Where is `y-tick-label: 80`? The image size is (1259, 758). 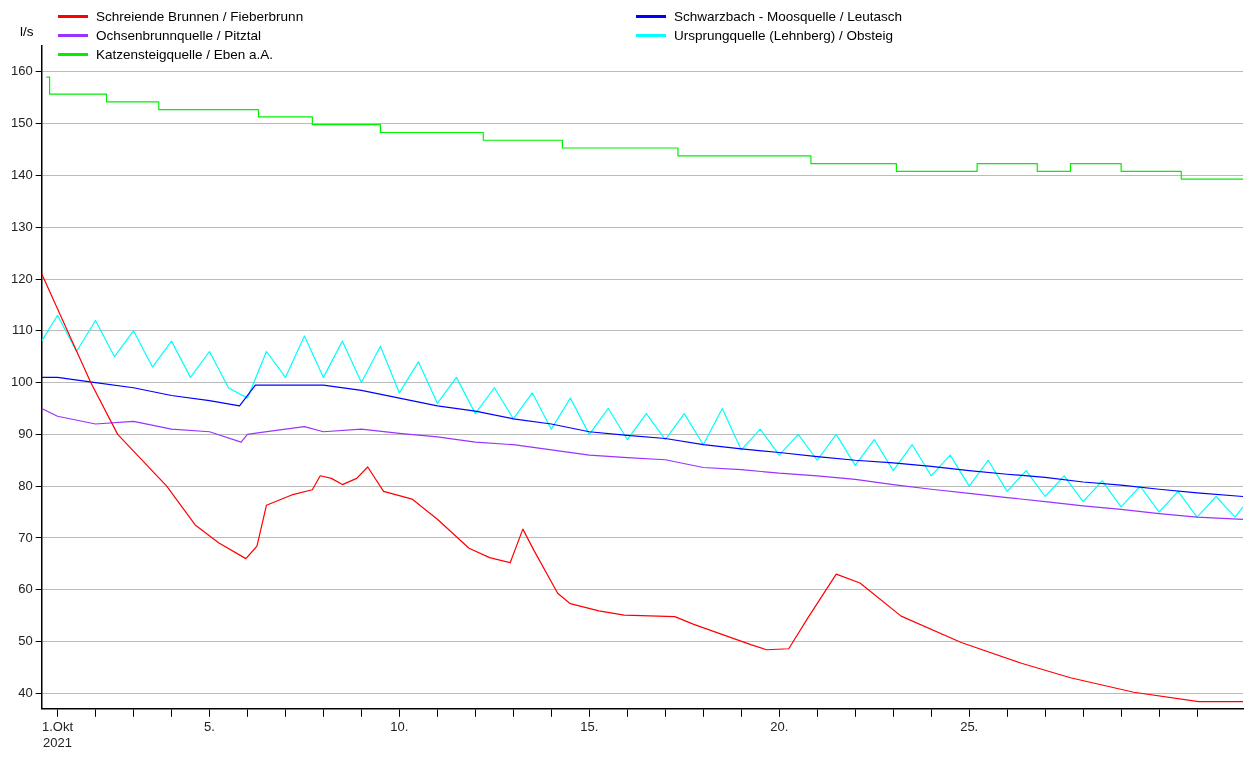
y-tick-label: 80 is located at coordinates (25, 485).